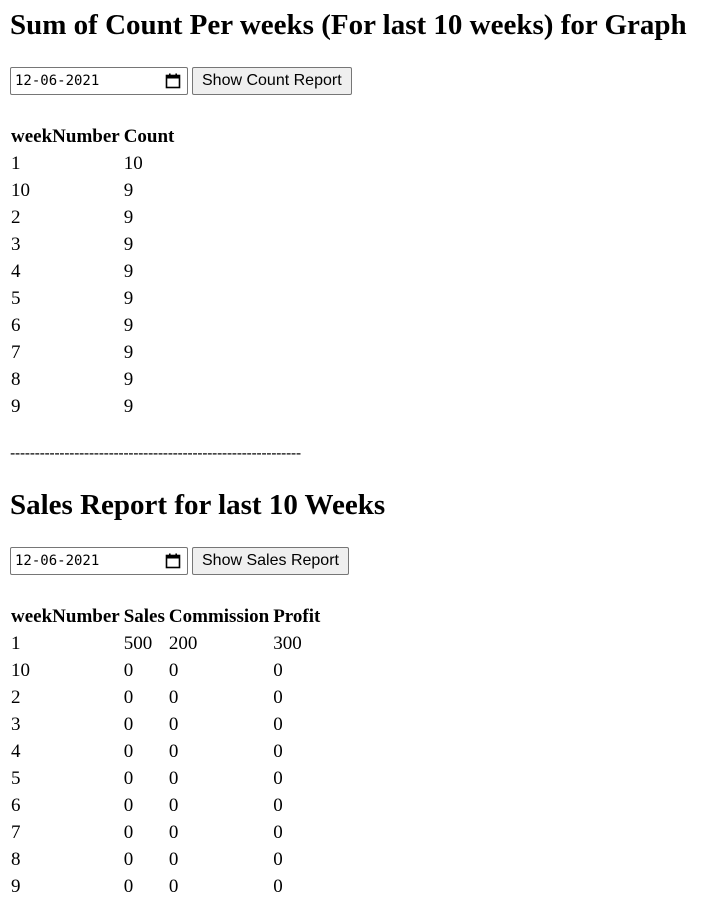 This screenshot has height=907, width=712. Describe the element at coordinates (165, 805) in the screenshot. I see `table-row: 6 0 0 0` at that location.